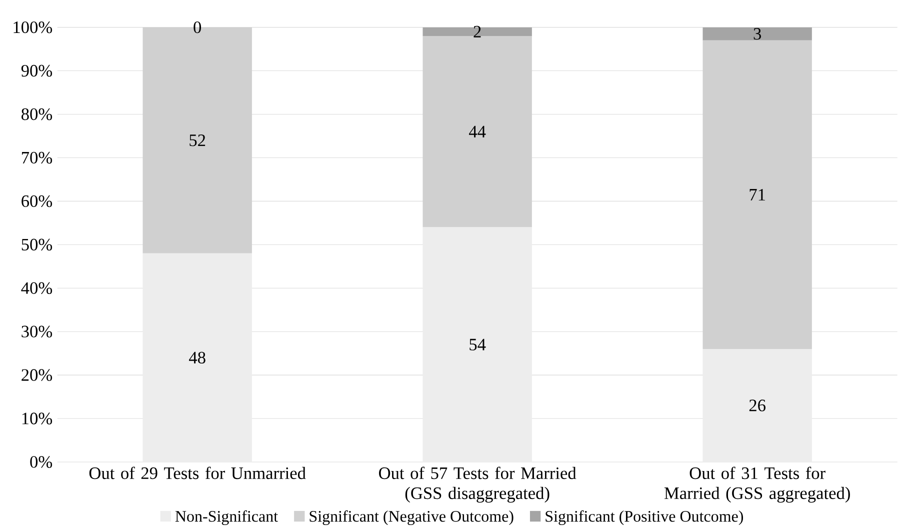 Image resolution: width=904 pixels, height=528 pixels. I want to click on y-tick-label: 10%, so click(37, 418).